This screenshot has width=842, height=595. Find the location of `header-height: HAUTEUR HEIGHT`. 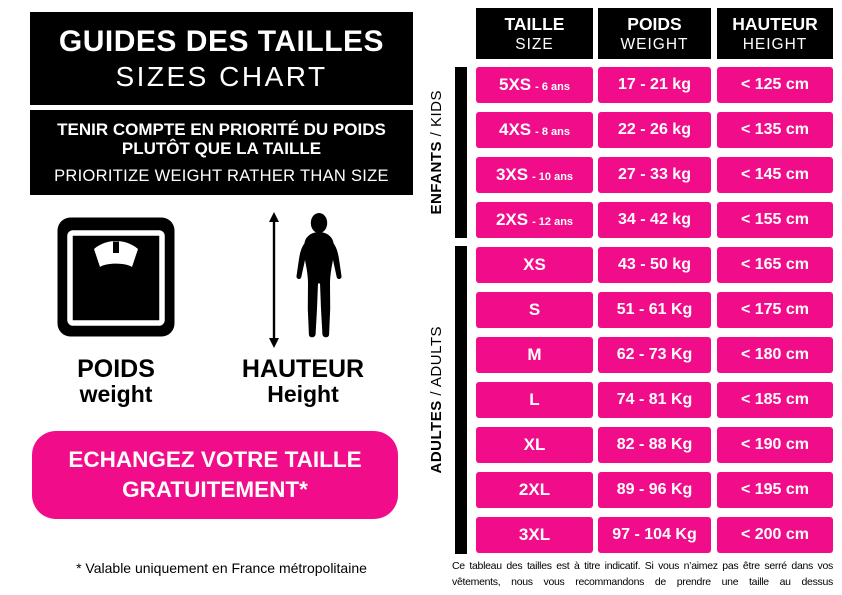

header-height: HAUTEUR HEIGHT is located at coordinates (775, 33).